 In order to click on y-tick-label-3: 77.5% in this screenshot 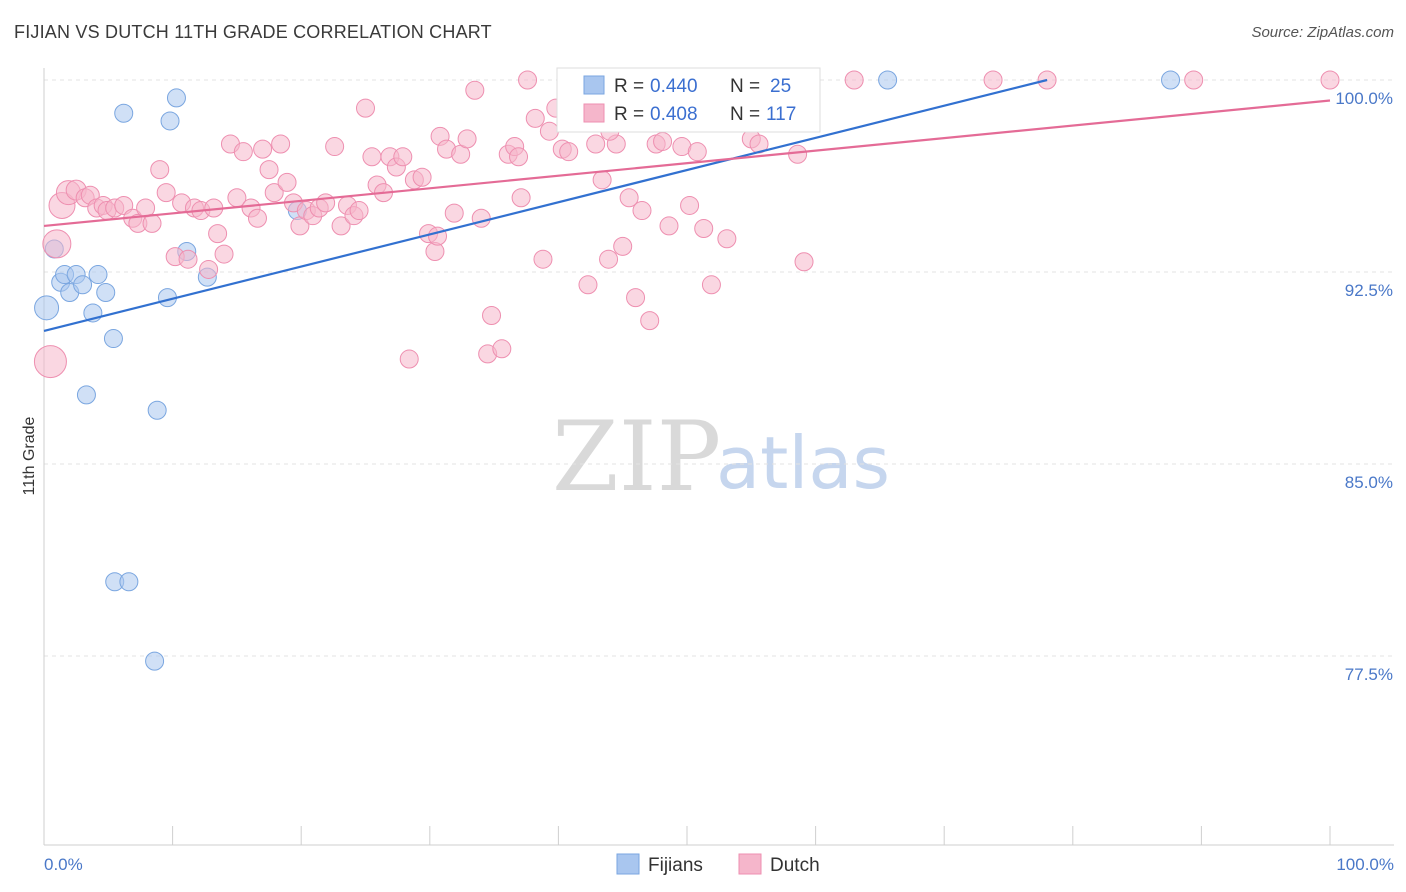, I will do `click(1369, 674)`.